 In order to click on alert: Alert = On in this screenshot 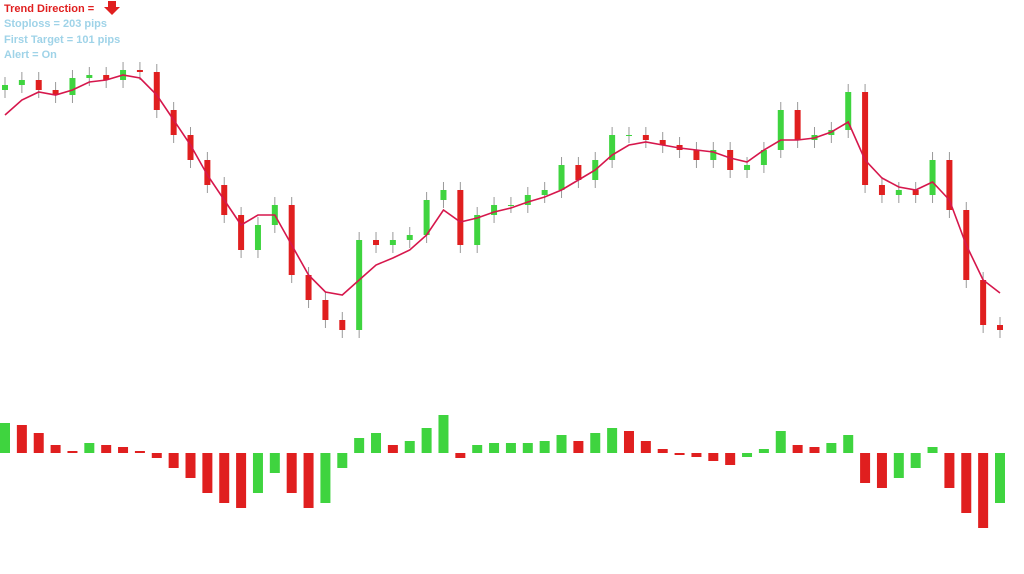, I will do `click(30, 55)`.